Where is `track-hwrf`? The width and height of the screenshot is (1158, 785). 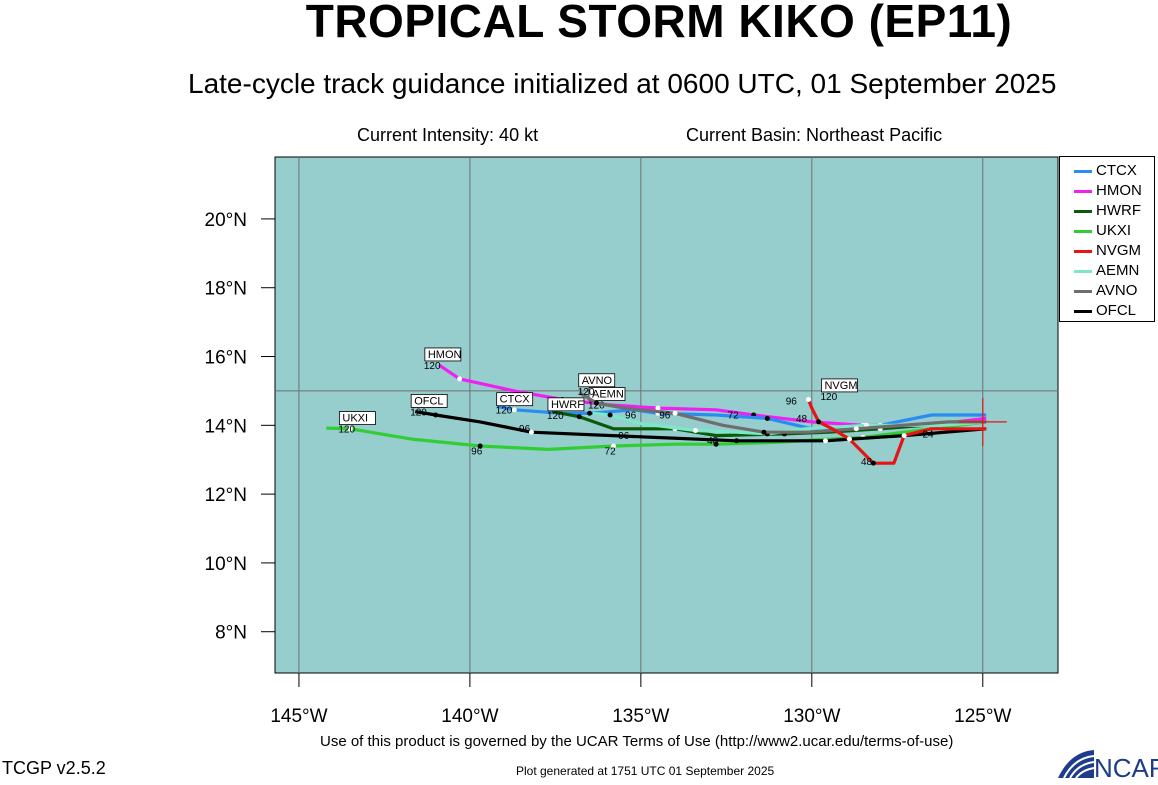 track-hwrf is located at coordinates (769, 424).